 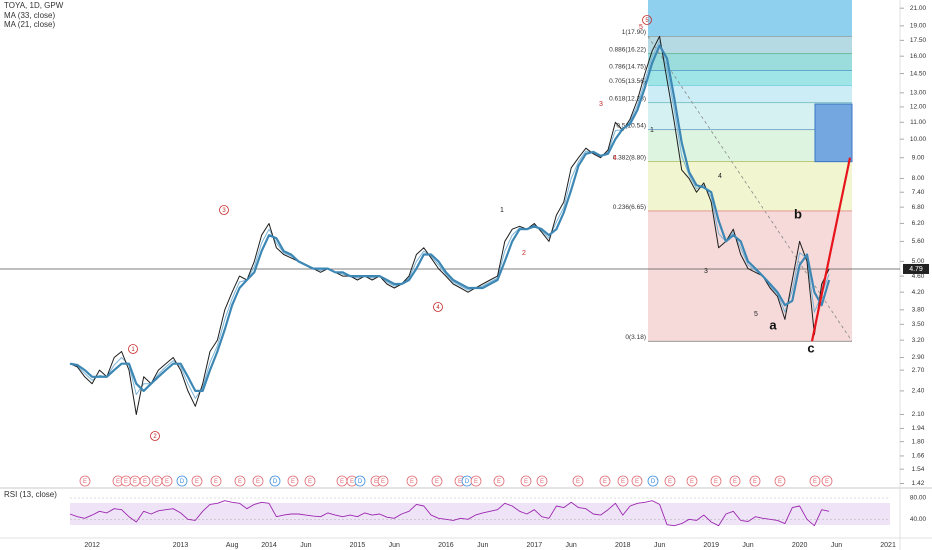 What do you see at coordinates (29, 15) in the screenshot?
I see `ma33-legend: MA (33, close)` at bounding box center [29, 15].